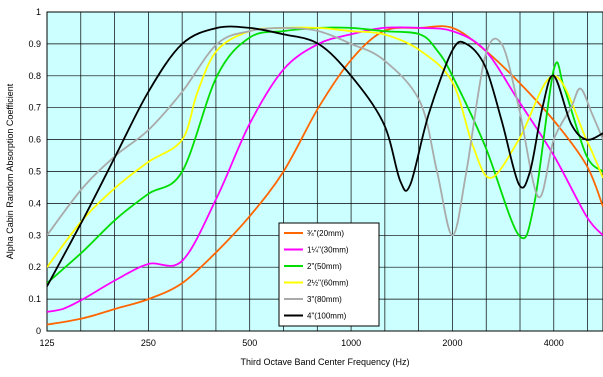  What do you see at coordinates (38, 331) in the screenshot?
I see `y-tick-label: 0` at bounding box center [38, 331].